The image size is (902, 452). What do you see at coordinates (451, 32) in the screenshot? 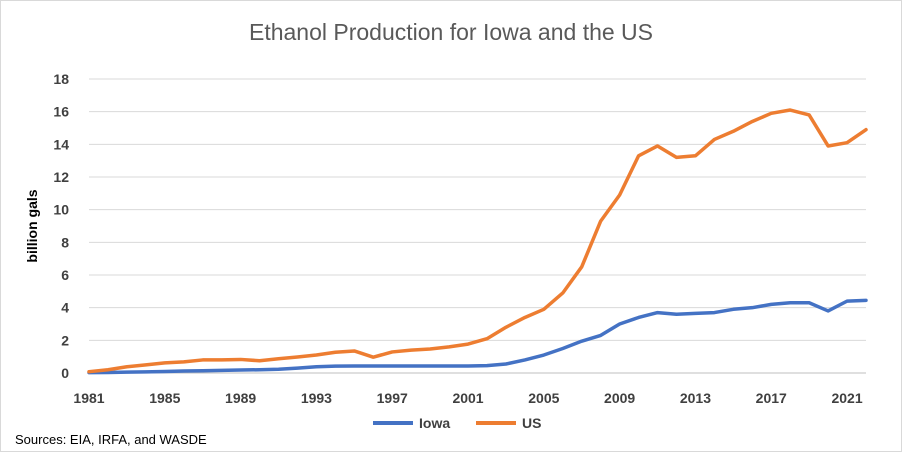
I see `chart-title: Ethanol Production for Iowa and the US` at bounding box center [451, 32].